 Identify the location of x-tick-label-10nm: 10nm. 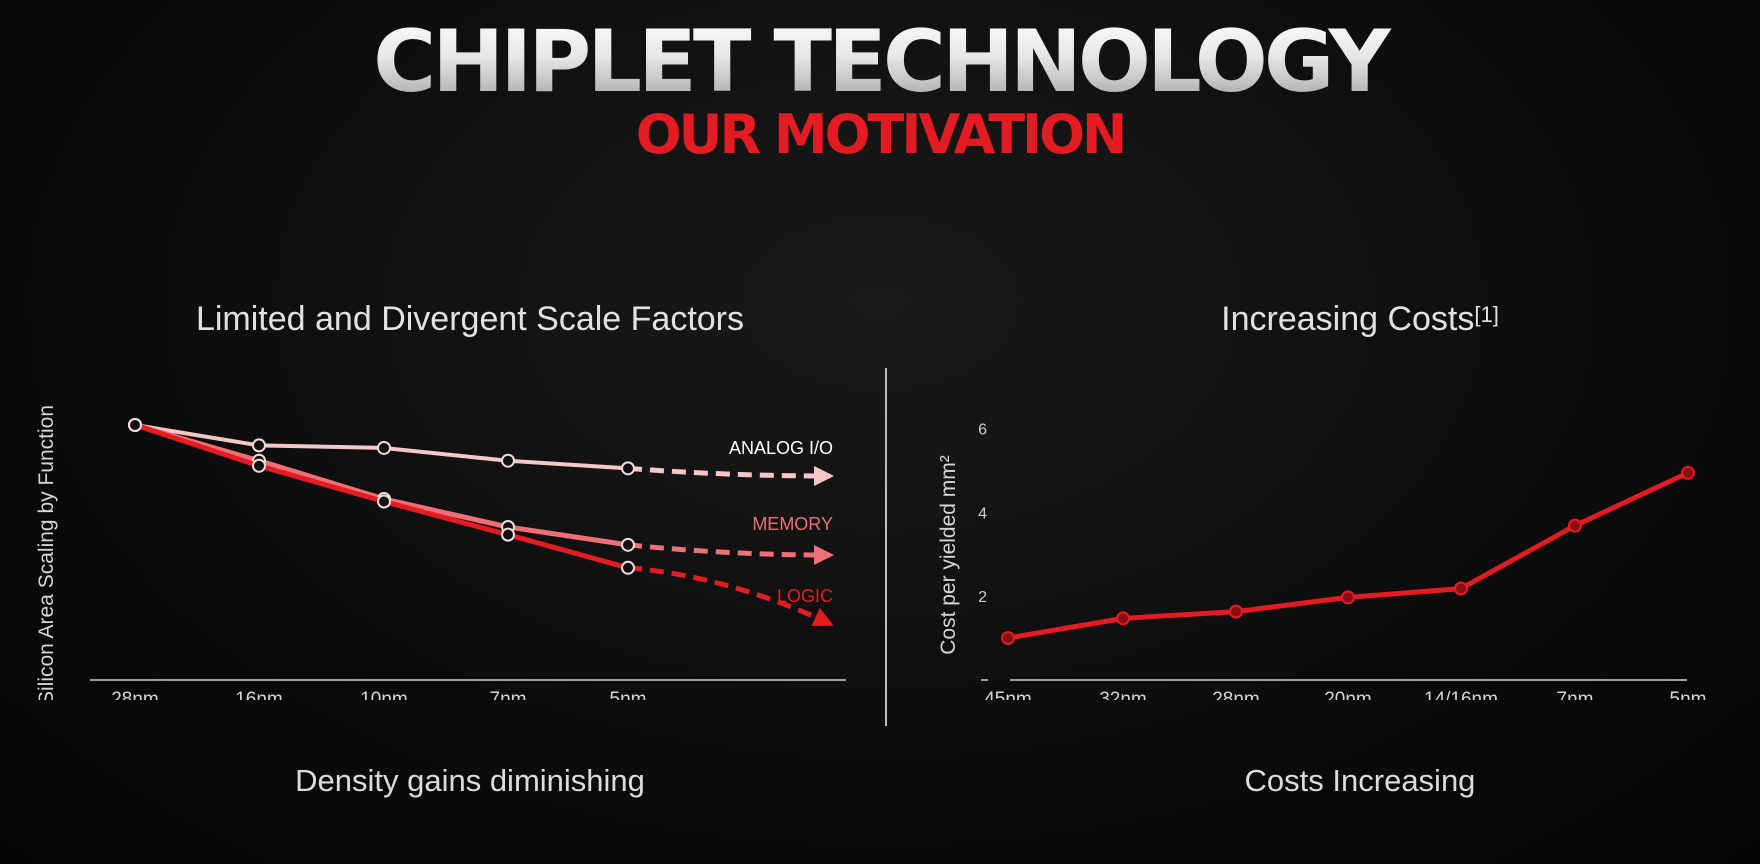
(384, 694).